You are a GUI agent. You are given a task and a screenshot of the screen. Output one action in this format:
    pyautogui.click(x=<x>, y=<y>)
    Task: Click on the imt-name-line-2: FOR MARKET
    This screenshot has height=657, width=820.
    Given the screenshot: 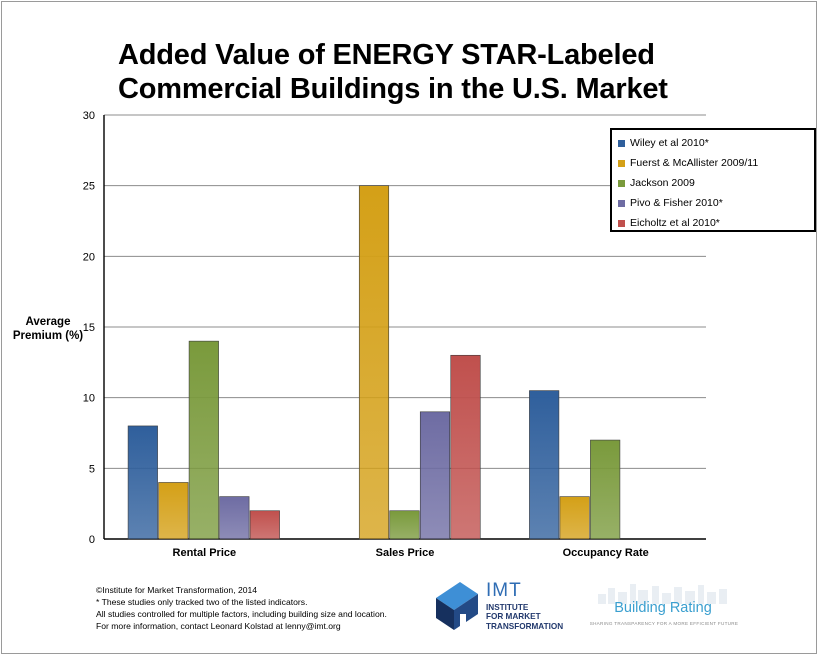 What is the action you would take?
    pyautogui.click(x=513, y=617)
    